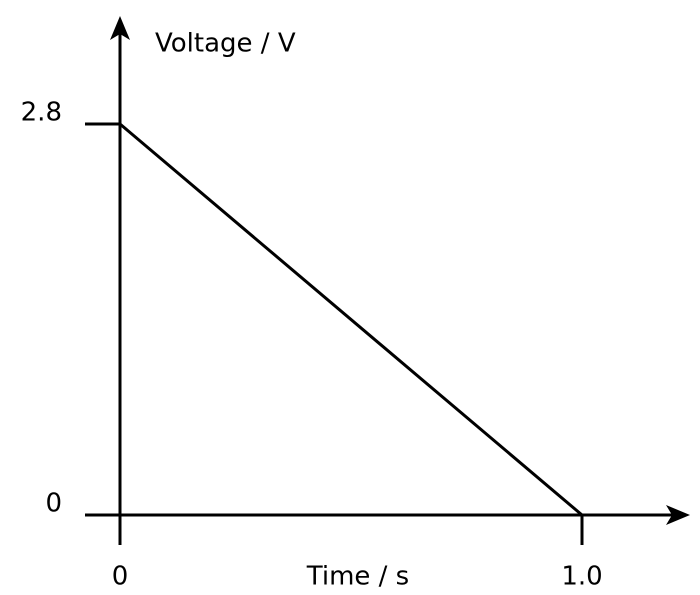 The image size is (700, 595). What do you see at coordinates (357, 577) in the screenshot?
I see `x-axis-label: Time / s` at bounding box center [357, 577].